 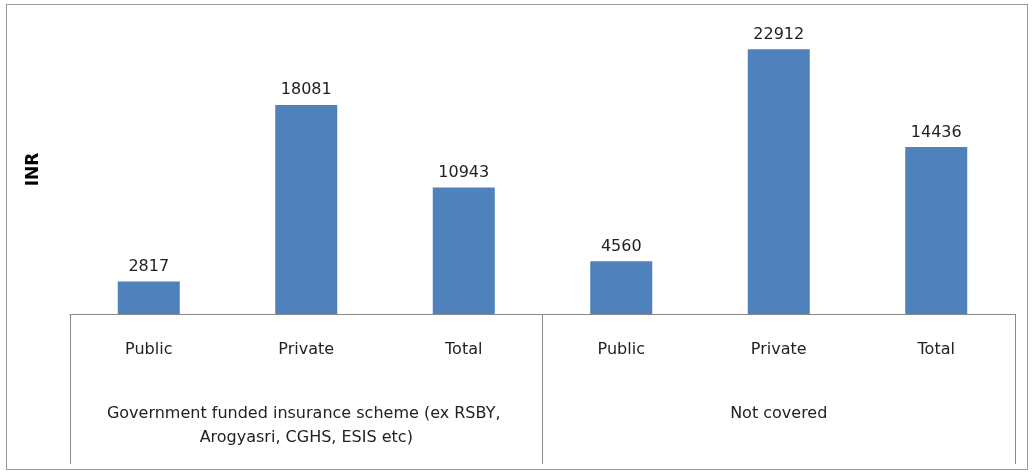 I want to click on data-label: 10943, so click(x=464, y=171).